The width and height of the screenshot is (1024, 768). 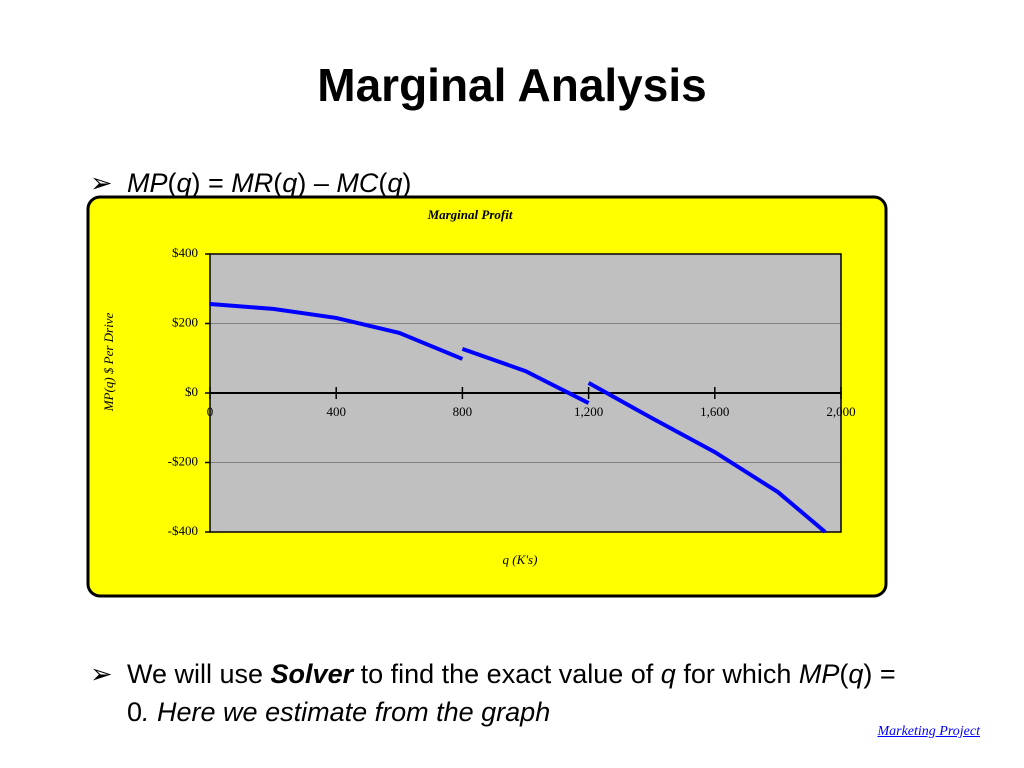 What do you see at coordinates (928, 731) in the screenshot?
I see `footer-link: Marketing Project` at bounding box center [928, 731].